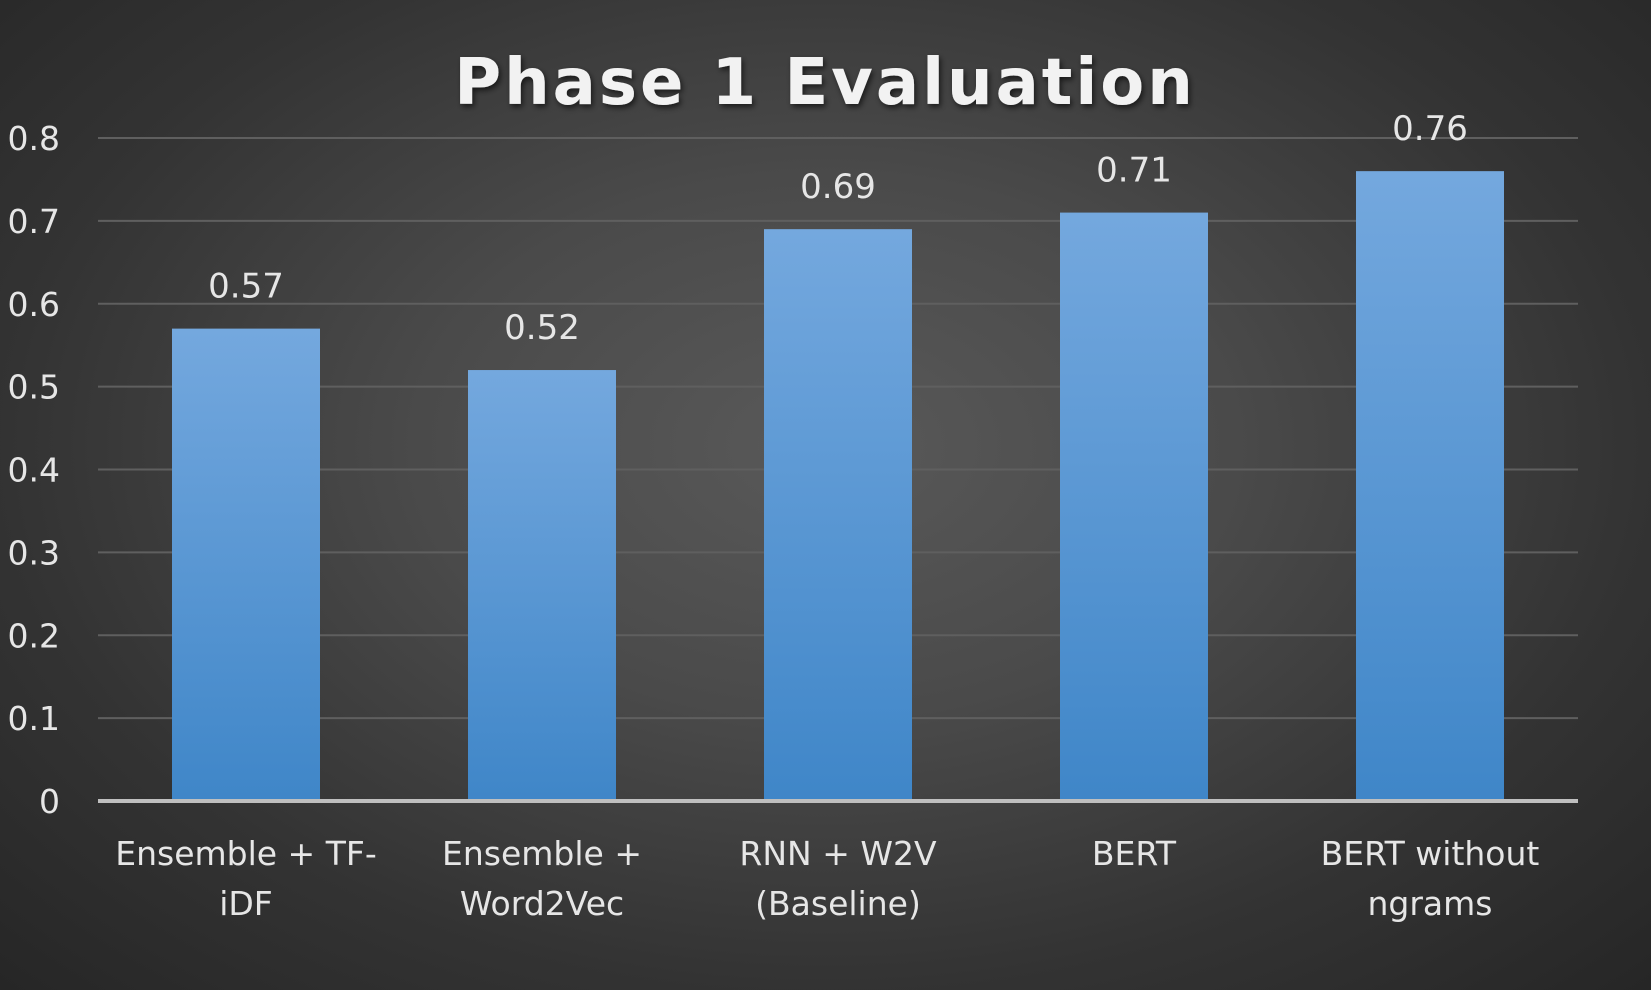 Image resolution: width=1651 pixels, height=990 pixels. I want to click on y-tick-label: 0.5, so click(34, 387).